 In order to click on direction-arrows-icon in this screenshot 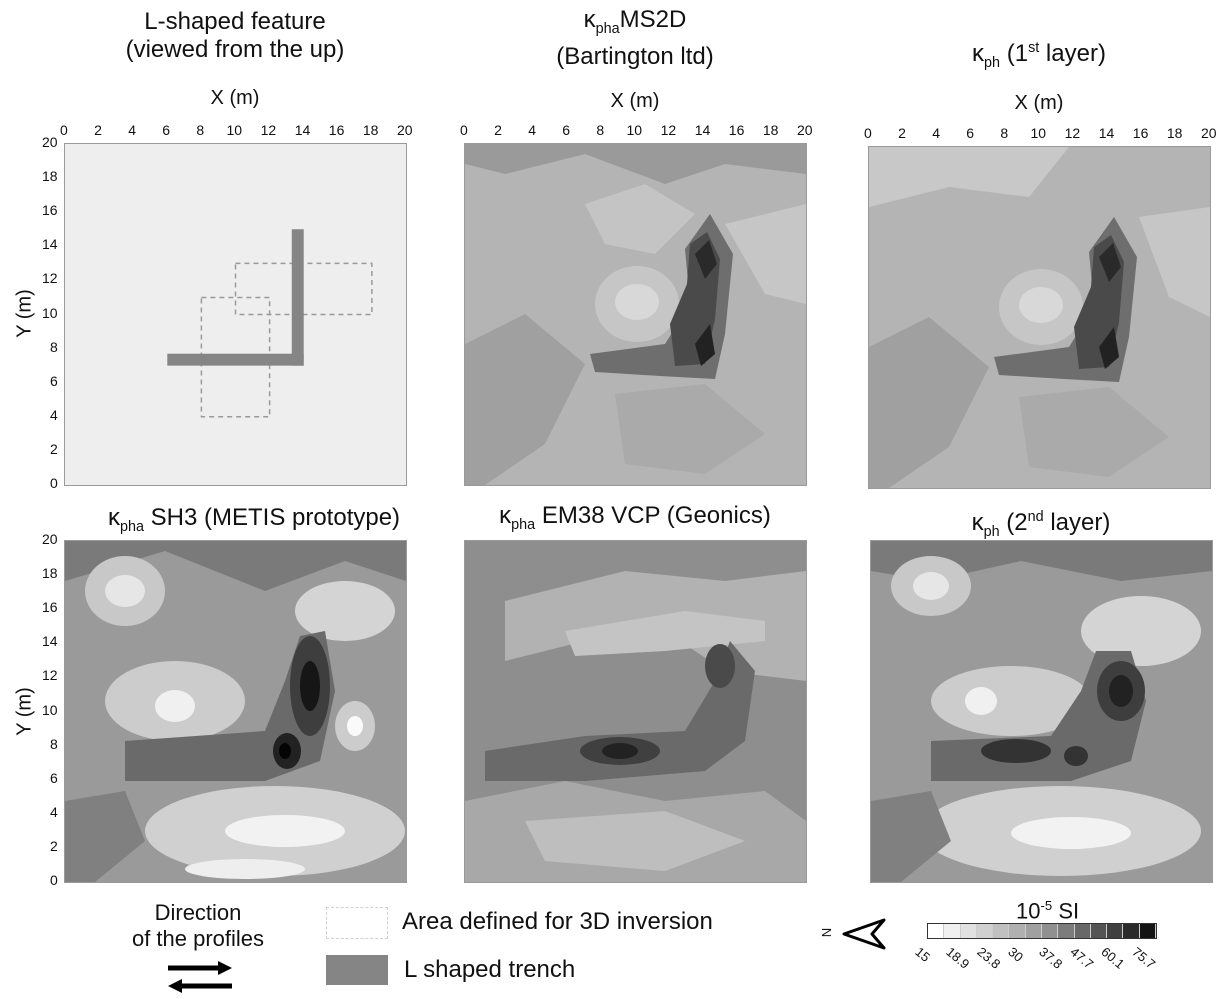, I will do `click(200, 977)`.